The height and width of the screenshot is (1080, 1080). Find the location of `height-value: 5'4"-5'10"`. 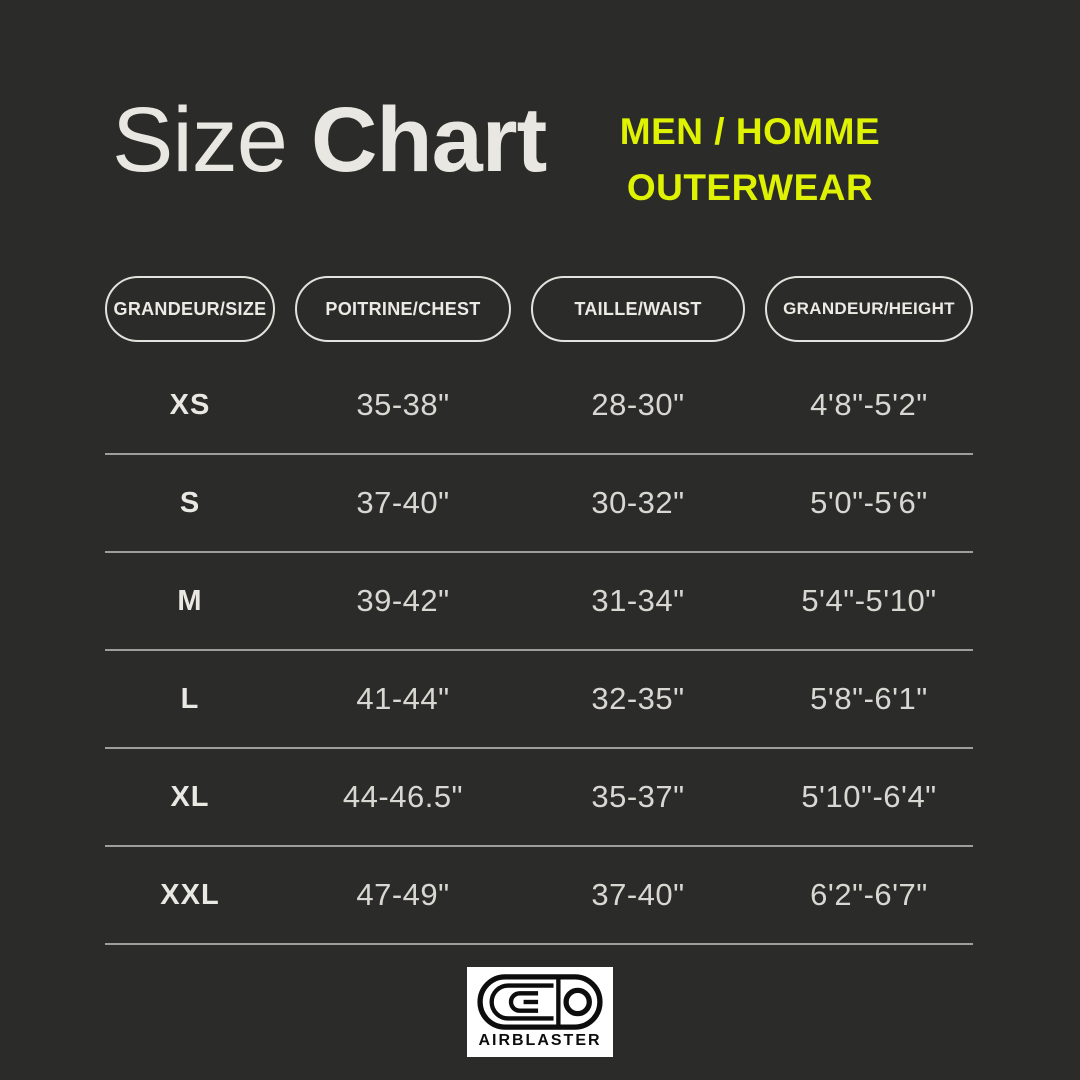

height-value: 5'4"-5'10" is located at coordinates (869, 600).